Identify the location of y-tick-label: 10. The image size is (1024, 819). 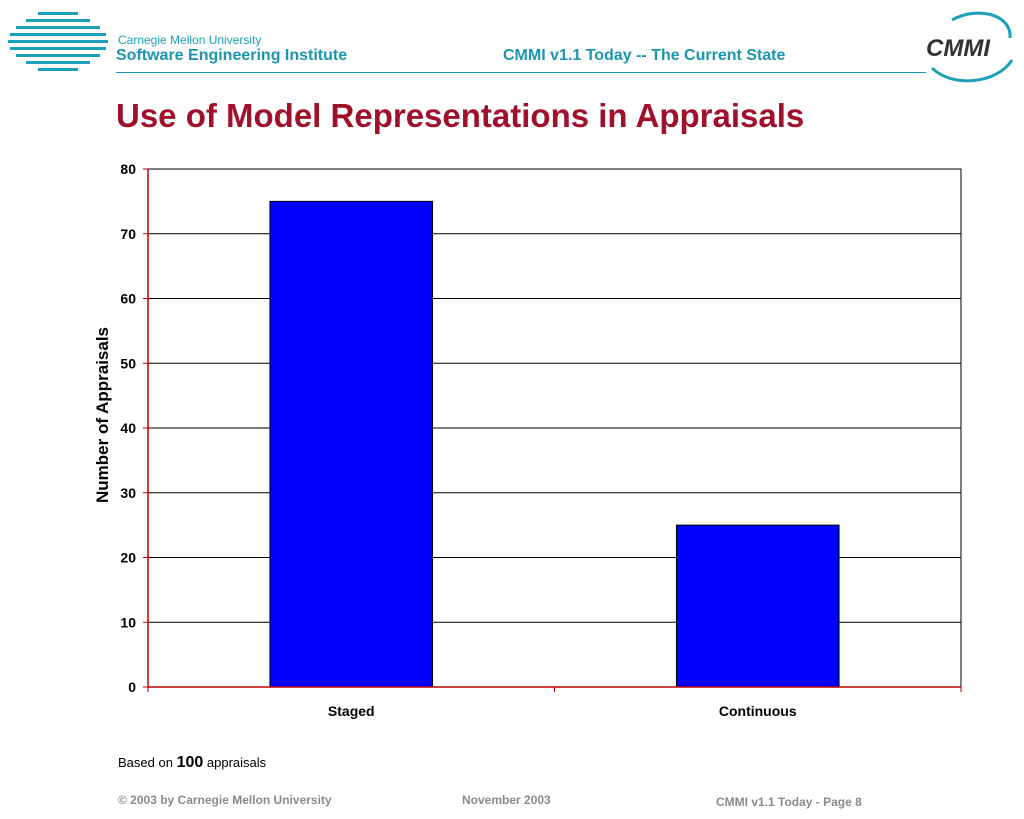
(128, 622).